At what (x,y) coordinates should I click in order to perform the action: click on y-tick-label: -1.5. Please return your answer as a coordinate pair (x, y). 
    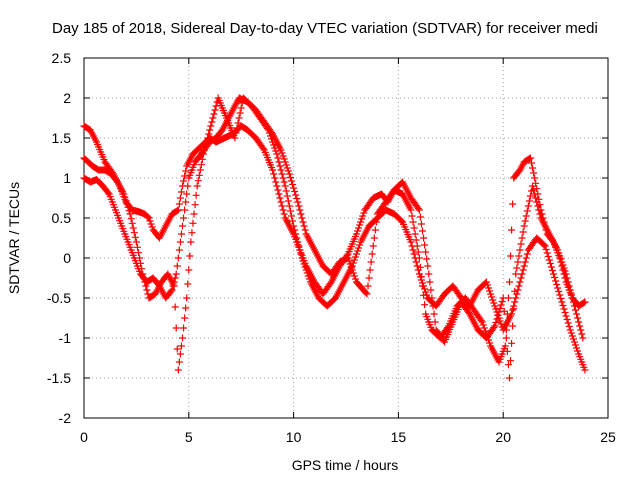
    Looking at the image, I should click on (59, 378).